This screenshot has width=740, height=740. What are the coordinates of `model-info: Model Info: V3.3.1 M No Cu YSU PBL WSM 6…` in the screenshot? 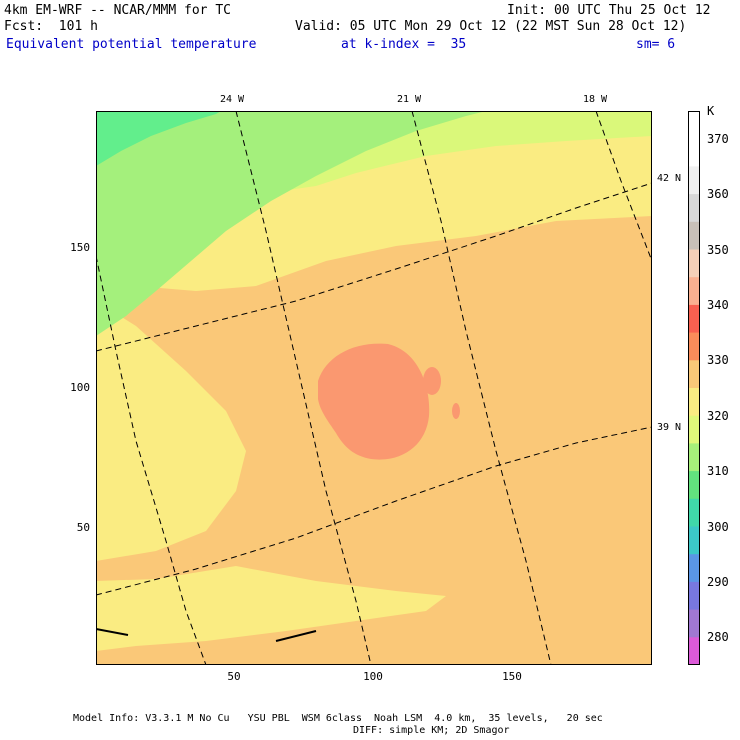 It's located at (338, 718).